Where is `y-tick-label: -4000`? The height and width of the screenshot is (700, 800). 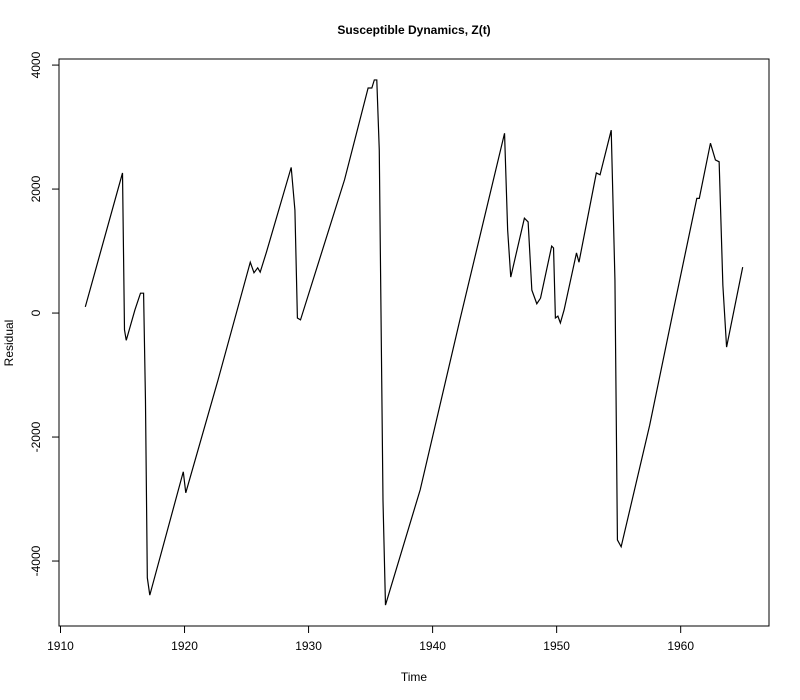
y-tick-label: -4000 is located at coordinates (36, 560).